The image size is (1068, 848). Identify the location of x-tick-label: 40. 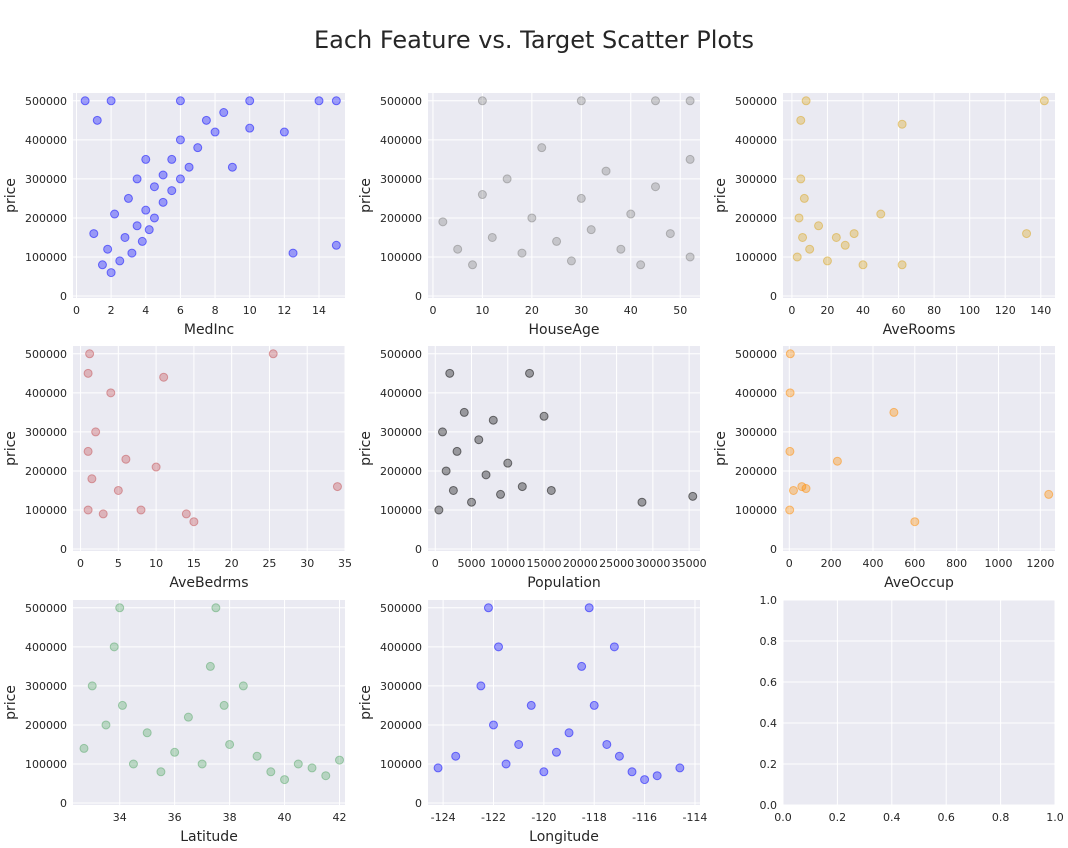
(631, 310).